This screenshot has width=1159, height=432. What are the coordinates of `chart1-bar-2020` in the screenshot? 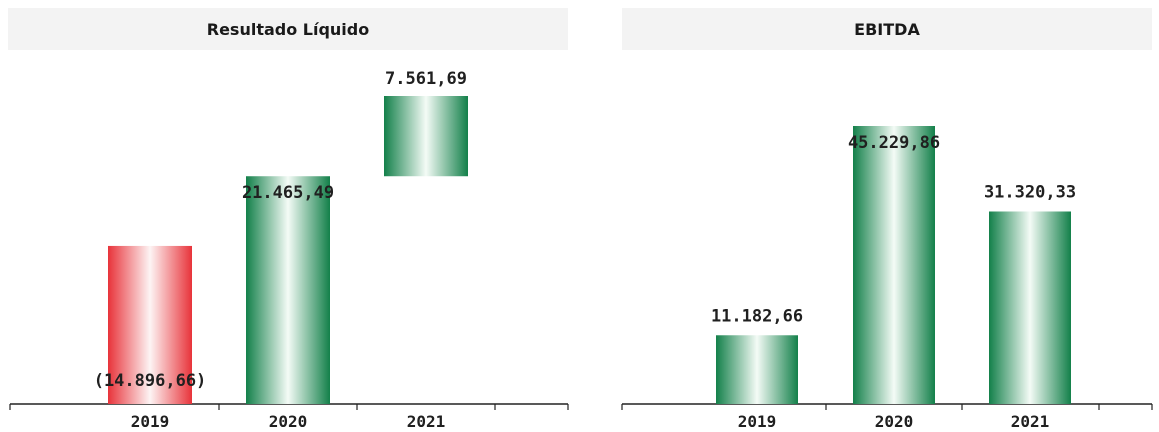 It's located at (288, 290).